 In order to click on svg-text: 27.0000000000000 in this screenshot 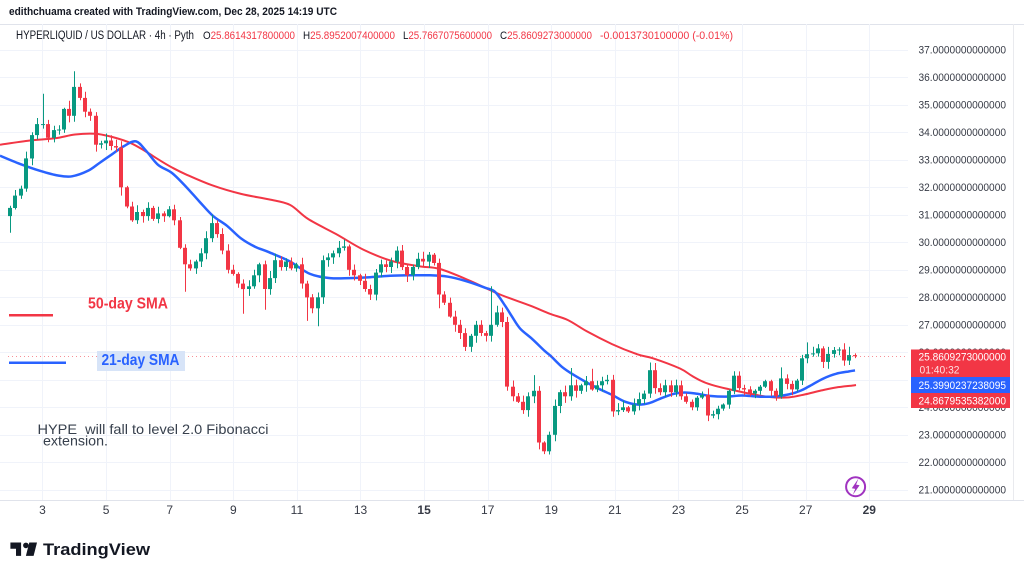, I will do `click(963, 326)`.